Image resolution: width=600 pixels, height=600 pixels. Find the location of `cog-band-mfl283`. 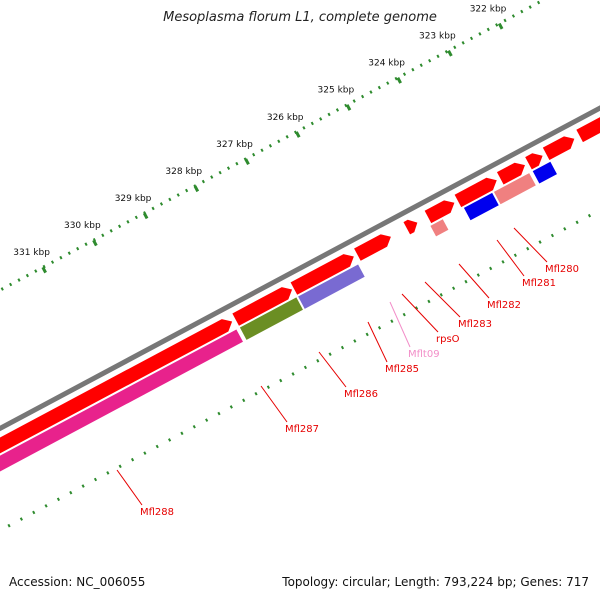

cog-band-mfl283 is located at coordinates (481, 206).